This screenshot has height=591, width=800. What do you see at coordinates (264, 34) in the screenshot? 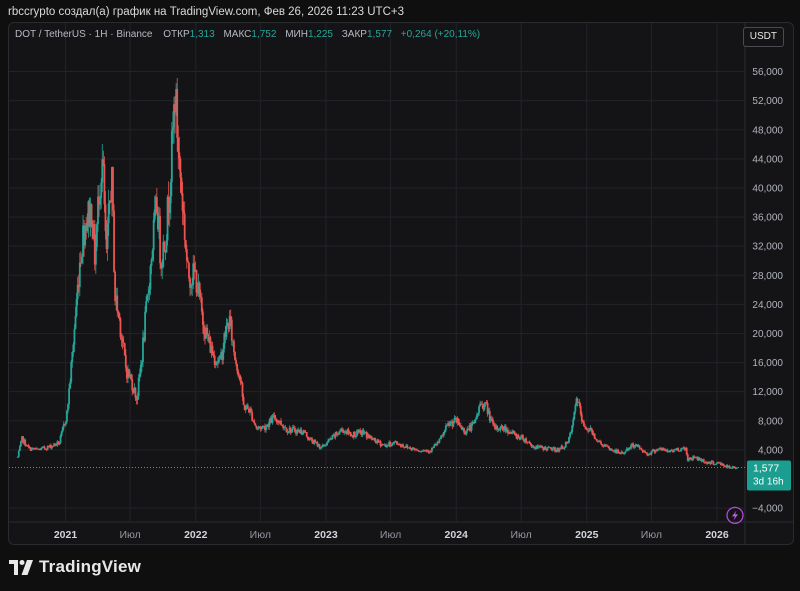
I see `high-value: 1,752` at bounding box center [264, 34].